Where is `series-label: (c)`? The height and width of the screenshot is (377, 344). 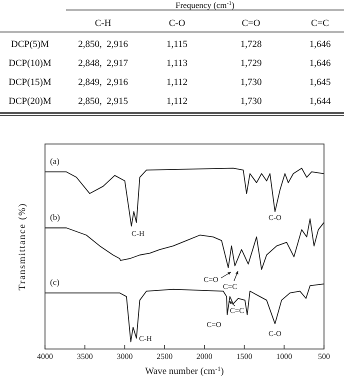
series-label: (c) is located at coordinates (55, 281).